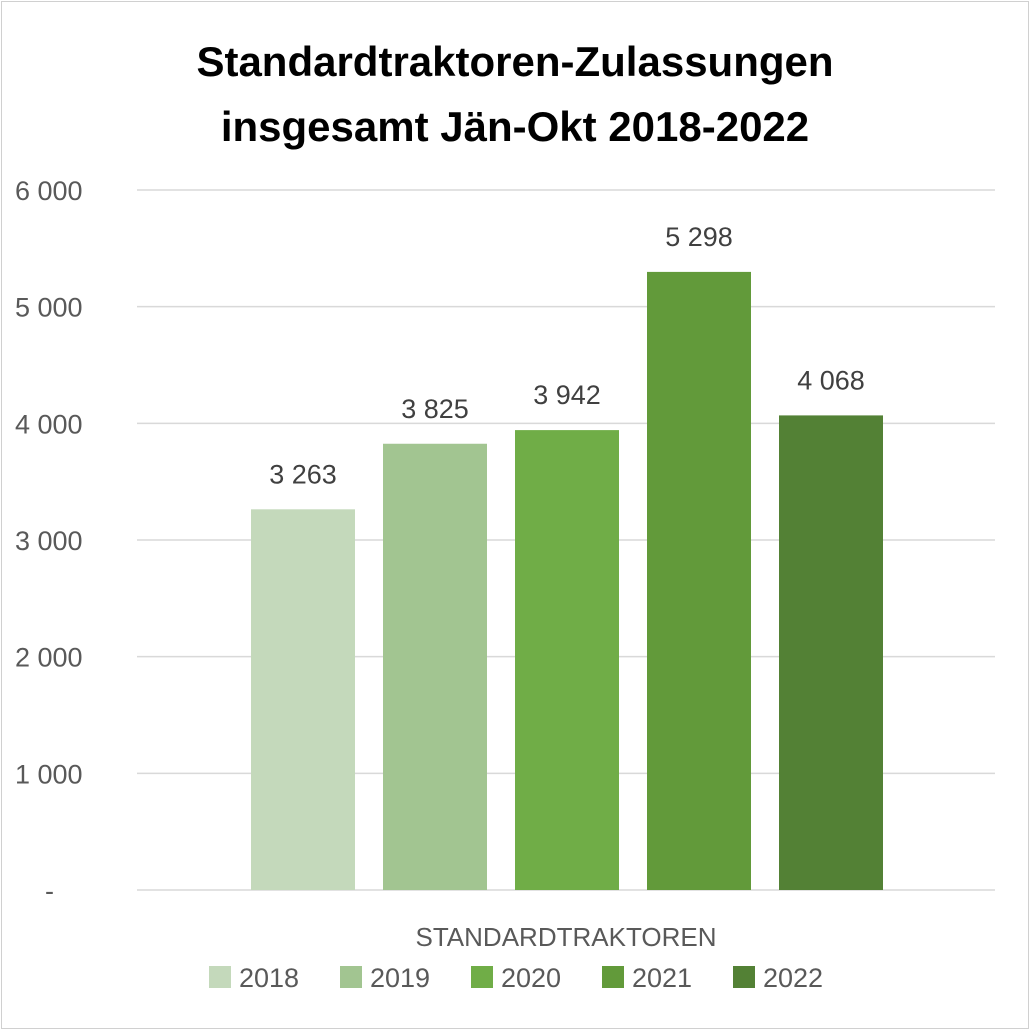  What do you see at coordinates (531, 978) in the screenshot?
I see `legend-label-2020: 2020` at bounding box center [531, 978].